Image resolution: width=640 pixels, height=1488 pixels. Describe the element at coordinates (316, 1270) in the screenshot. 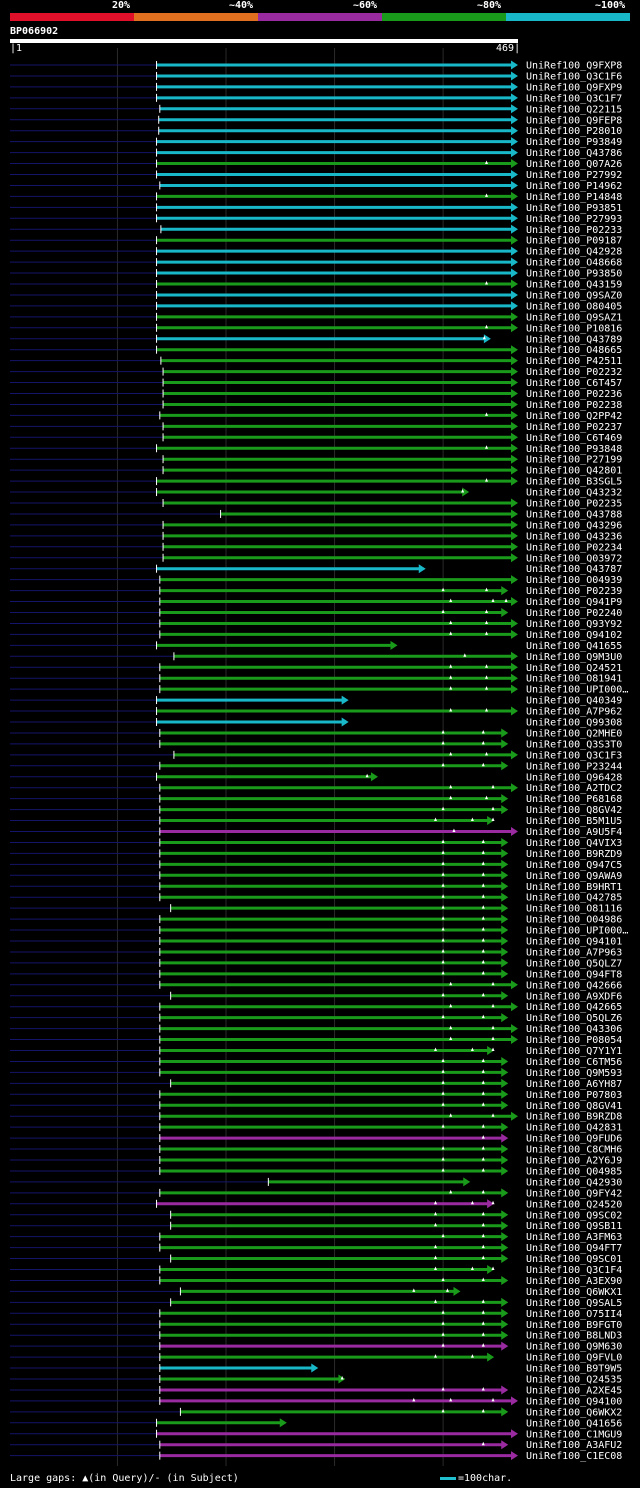

I see `hit-row: UniRef100_Q3C1F4` at that location.